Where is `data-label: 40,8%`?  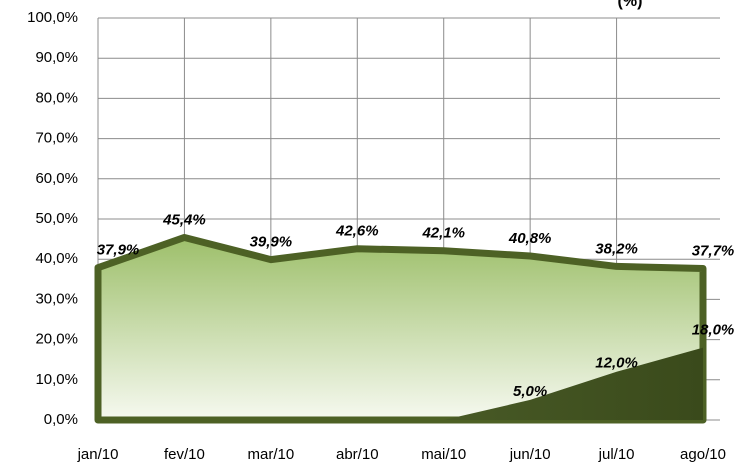 data-label: 40,8% is located at coordinates (530, 238).